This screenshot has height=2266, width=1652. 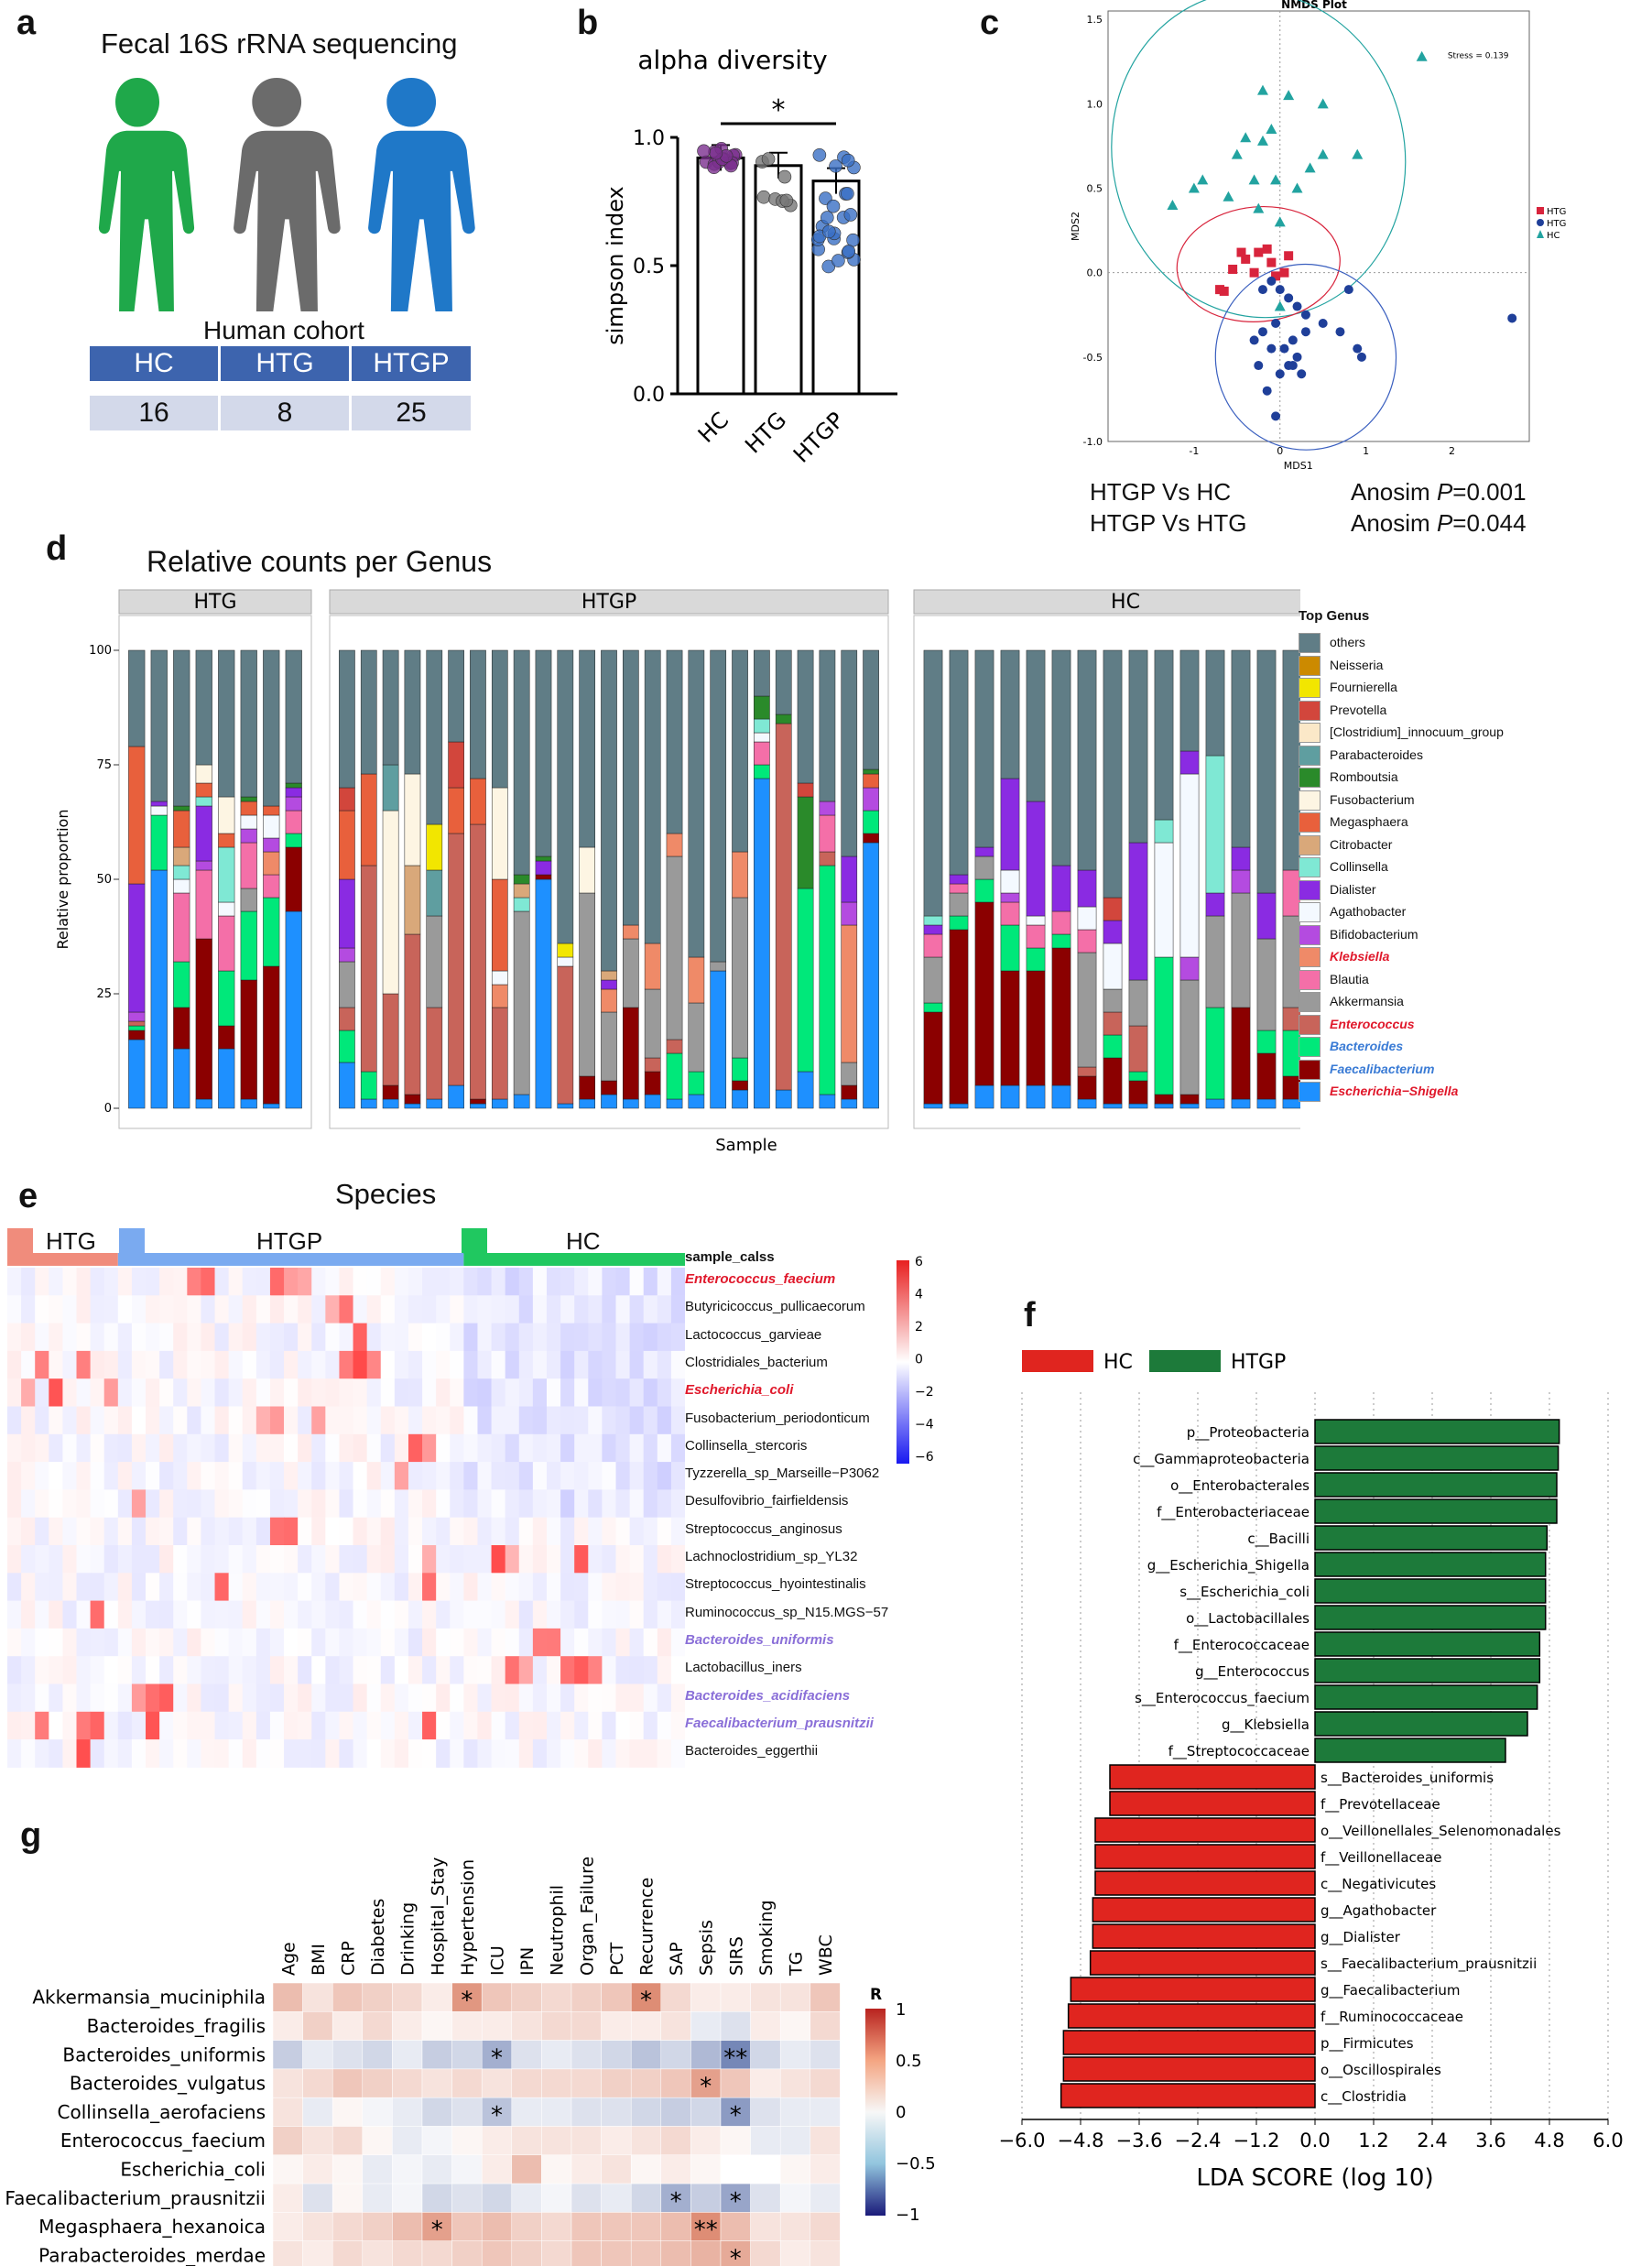 What do you see at coordinates (391, 902) in the screenshot?
I see `bar-segment-fusobacterium` at bounding box center [391, 902].